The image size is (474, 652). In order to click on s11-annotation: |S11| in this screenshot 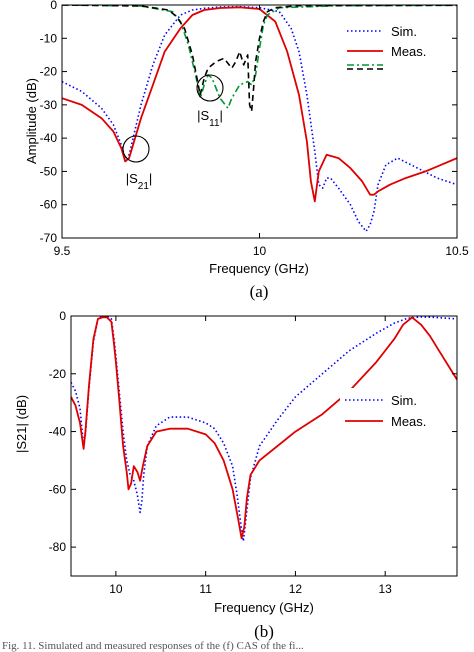, I will do `click(210, 118)`.